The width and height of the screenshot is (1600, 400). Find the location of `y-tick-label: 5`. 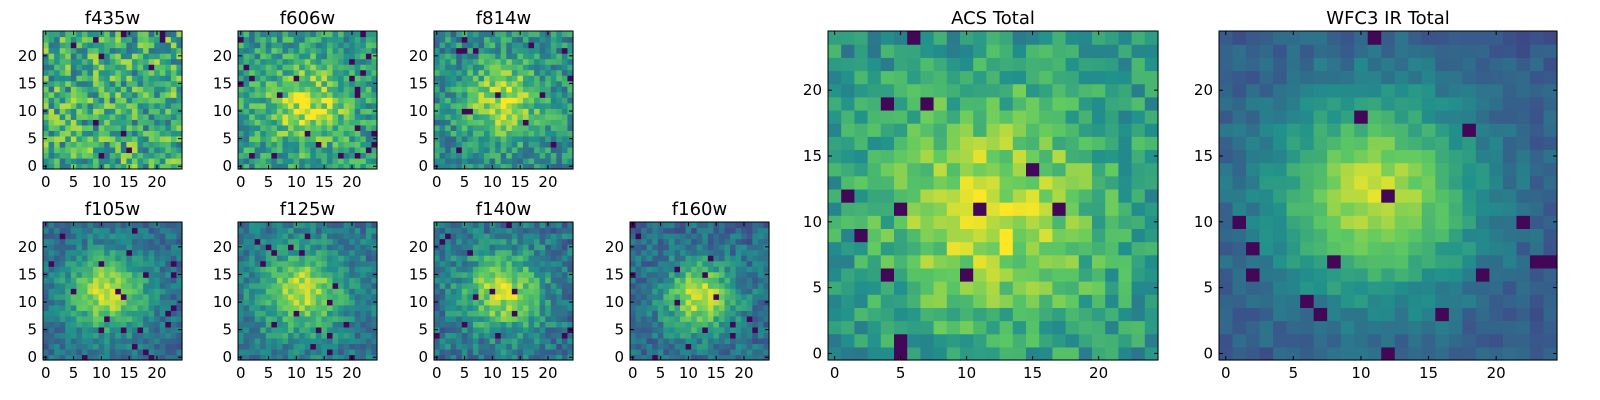

y-tick-label: 5 is located at coordinates (227, 330).